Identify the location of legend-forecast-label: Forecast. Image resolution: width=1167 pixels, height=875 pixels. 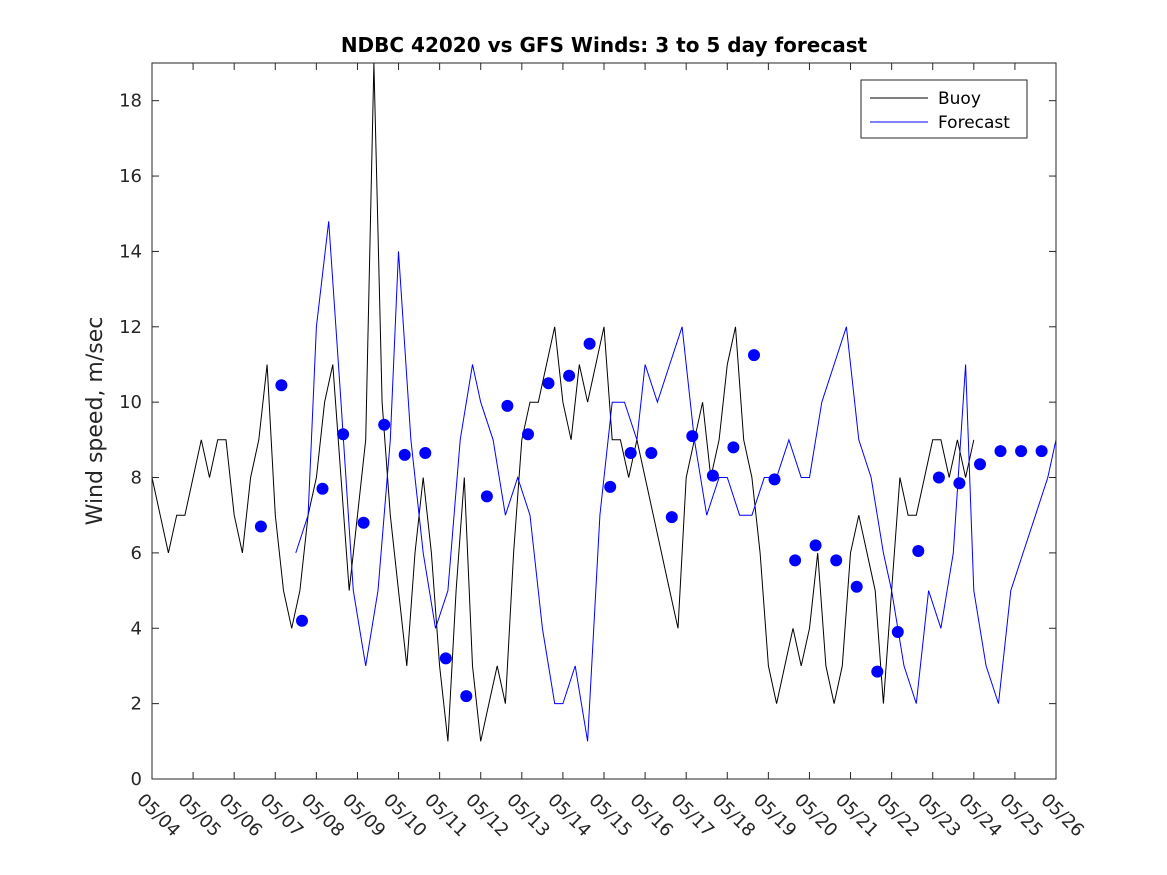
(974, 123).